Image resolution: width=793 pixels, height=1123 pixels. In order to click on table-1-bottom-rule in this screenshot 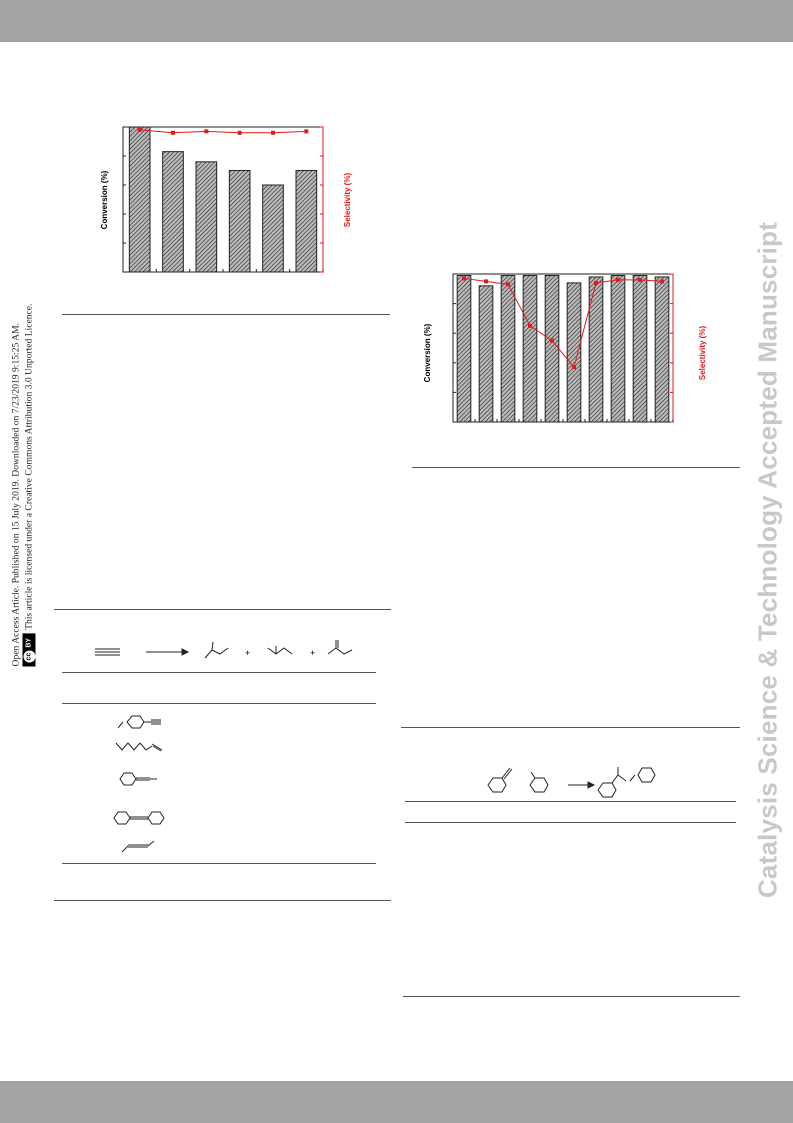, I will do `click(219, 863)`.